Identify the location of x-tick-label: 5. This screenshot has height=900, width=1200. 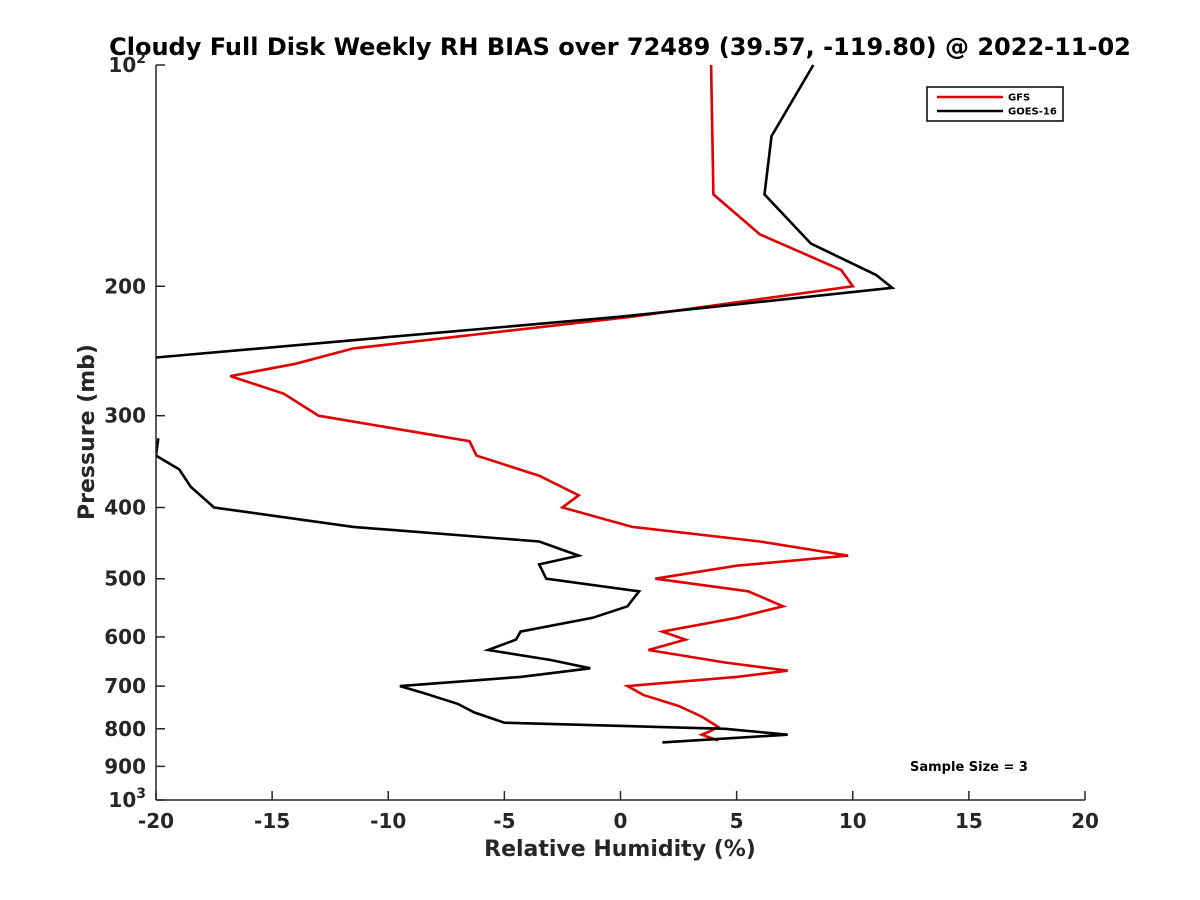
(737, 821).